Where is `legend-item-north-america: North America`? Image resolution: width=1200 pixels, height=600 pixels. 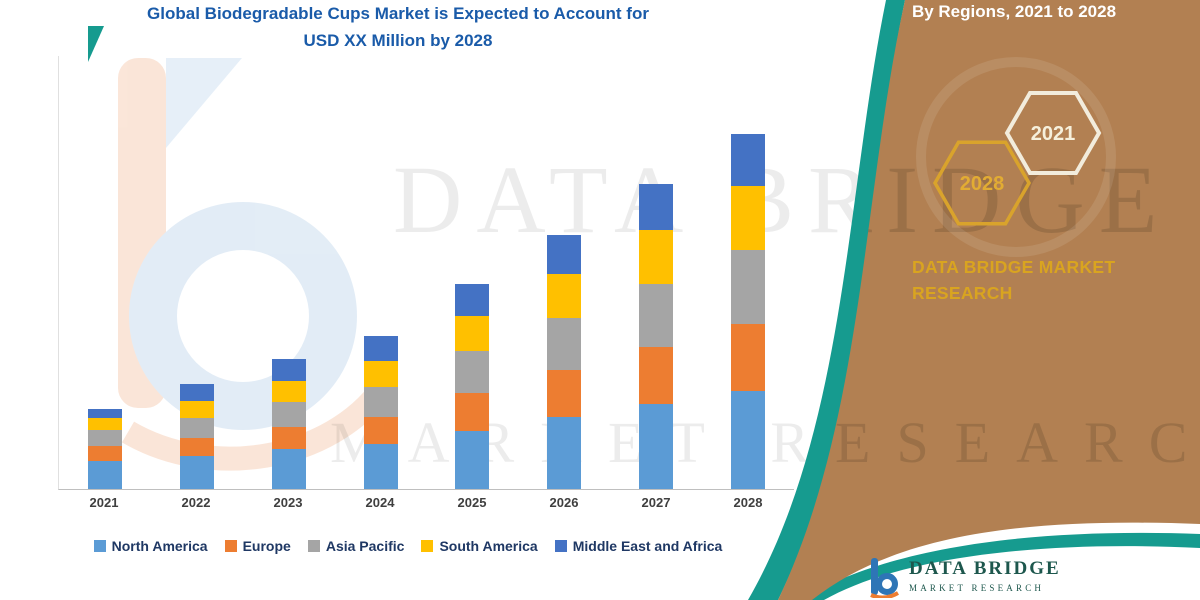 legend-item-north-america: North America is located at coordinates (150, 546).